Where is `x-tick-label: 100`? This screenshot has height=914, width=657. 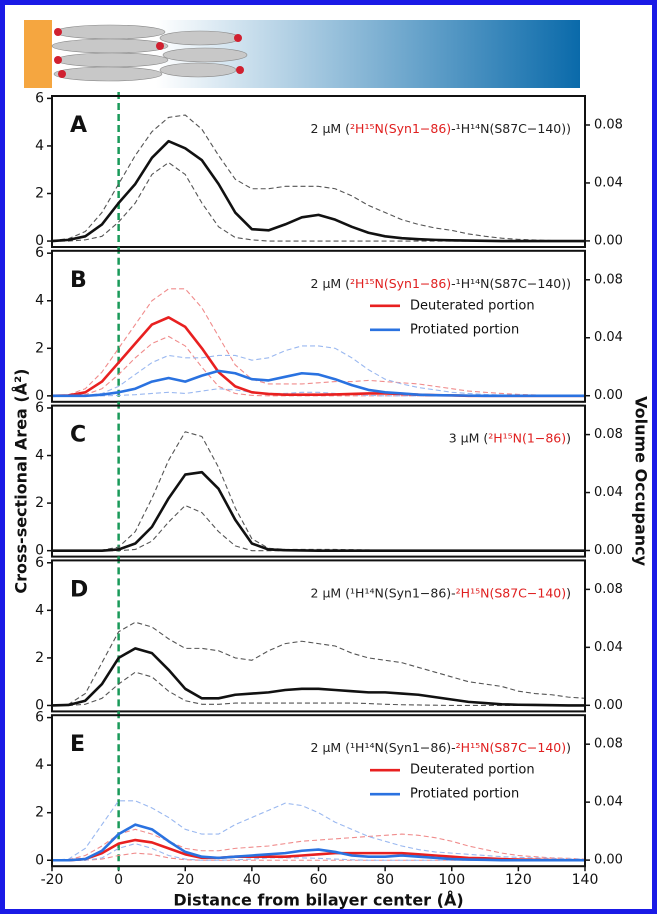
x-tick-label: 100 is located at coordinates (451, 880).